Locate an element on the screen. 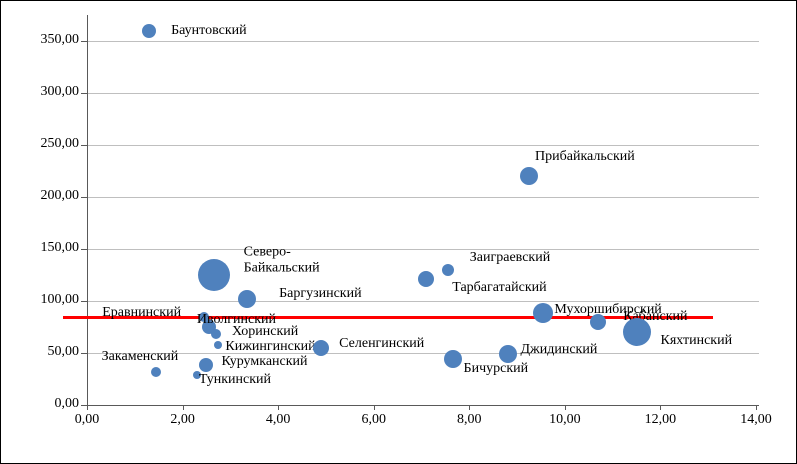 The image size is (797, 464). x-tick-label: 8,00 is located at coordinates (469, 419).